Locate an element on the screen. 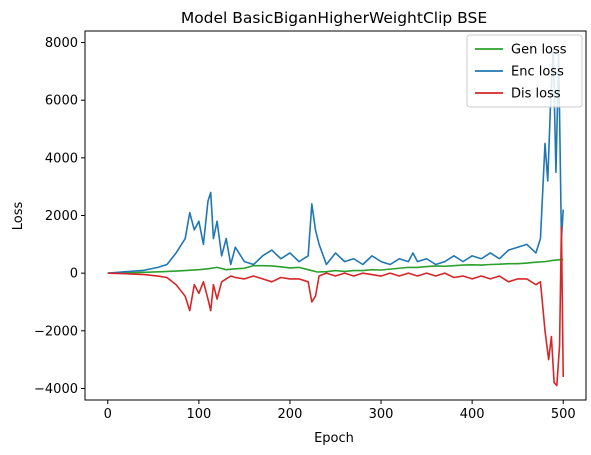 This screenshot has height=455, width=591. y-axis: −4000 −2000 0 2000 4000 6000 8000 is located at coordinates (59, 216).